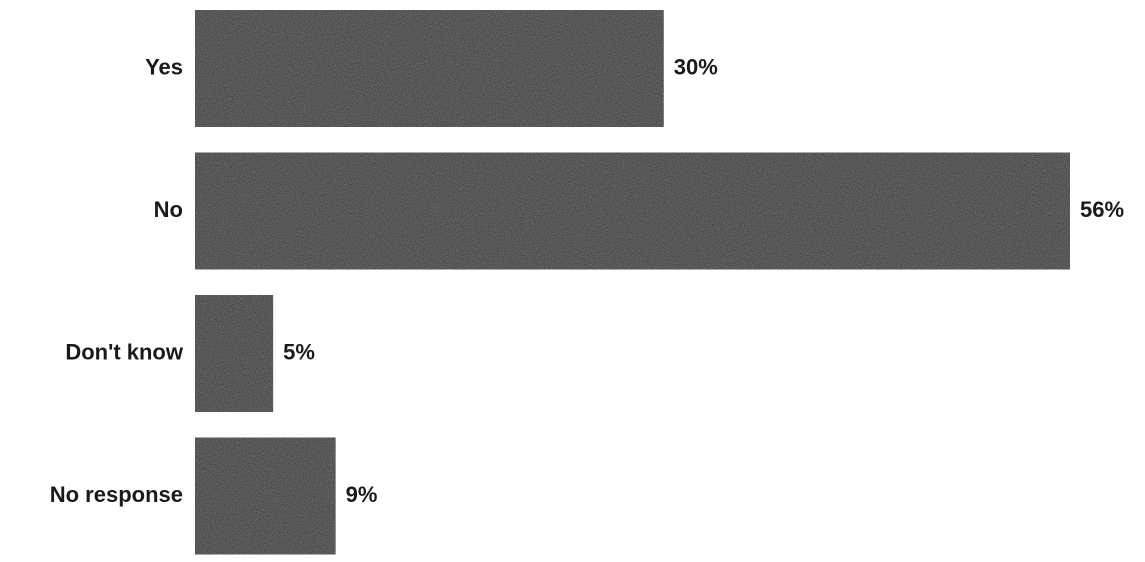 The height and width of the screenshot is (562, 1145). What do you see at coordinates (265, 496) in the screenshot?
I see `bar-no-response` at bounding box center [265, 496].